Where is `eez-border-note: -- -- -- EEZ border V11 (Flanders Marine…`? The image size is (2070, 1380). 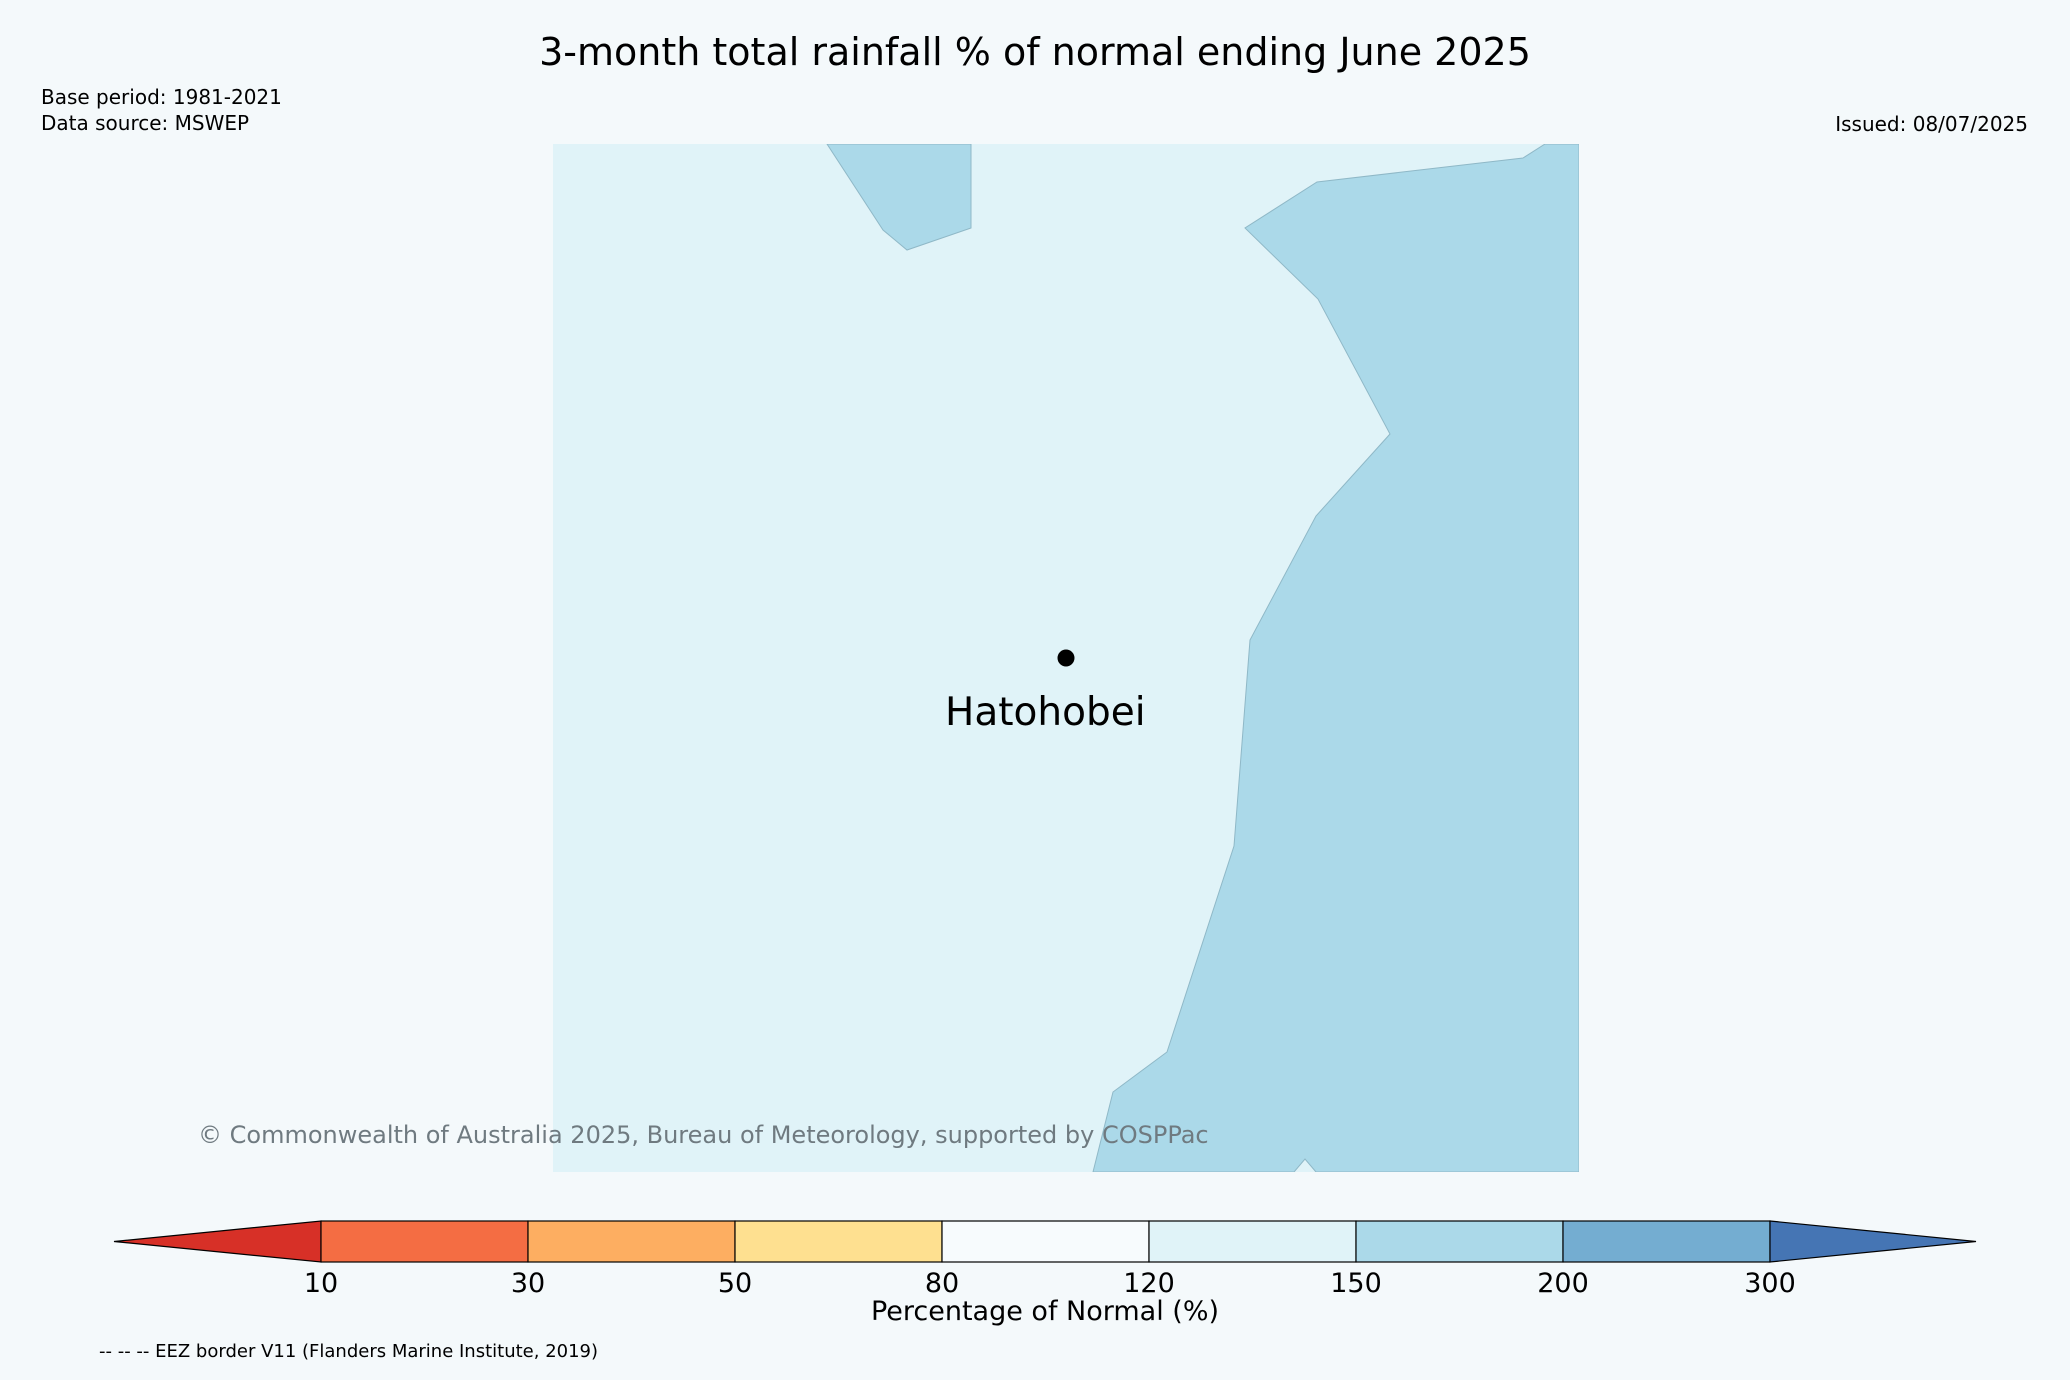 eez-border-note: -- -- -- EEZ border V11 (Flanders Marine… is located at coordinates (349, 1351).